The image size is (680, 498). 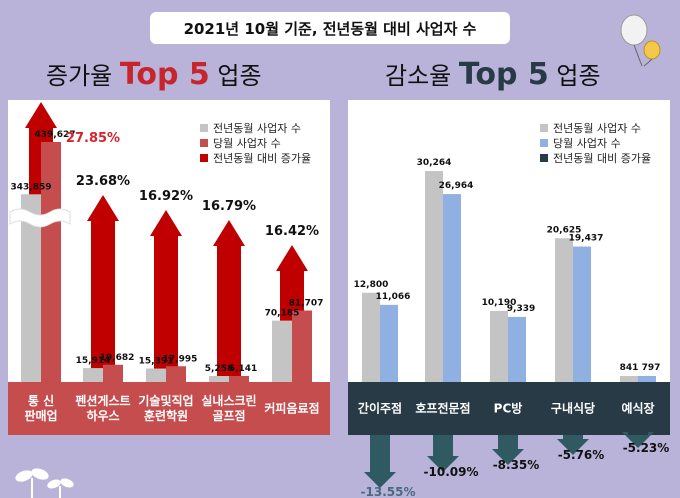 What do you see at coordinates (44, 483) in the screenshot?
I see `sprout-icon` at bounding box center [44, 483].